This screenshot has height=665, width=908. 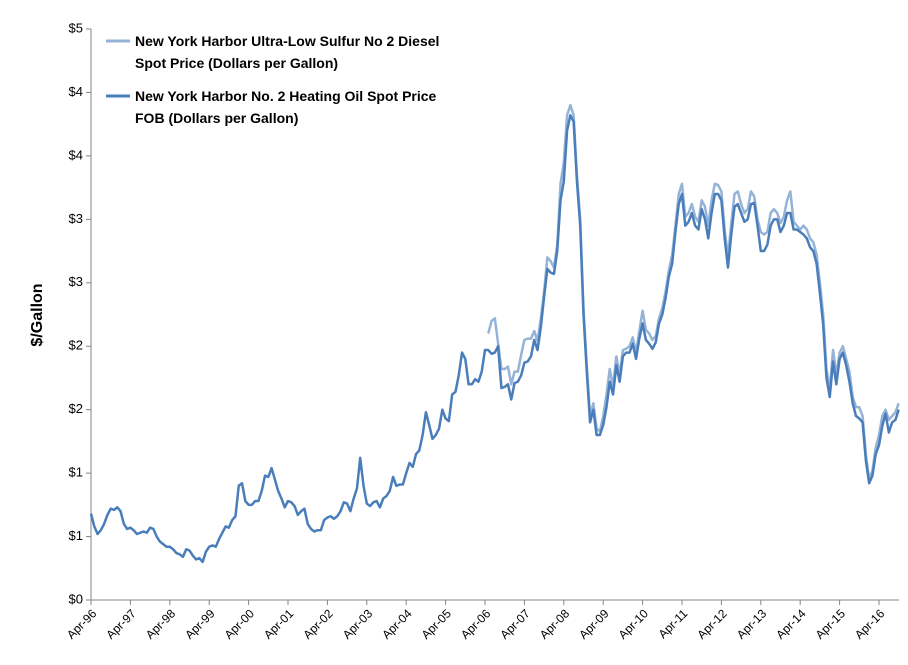 What do you see at coordinates (752, 624) in the screenshot?
I see `x-tick-label: Apr-13` at bounding box center [752, 624].